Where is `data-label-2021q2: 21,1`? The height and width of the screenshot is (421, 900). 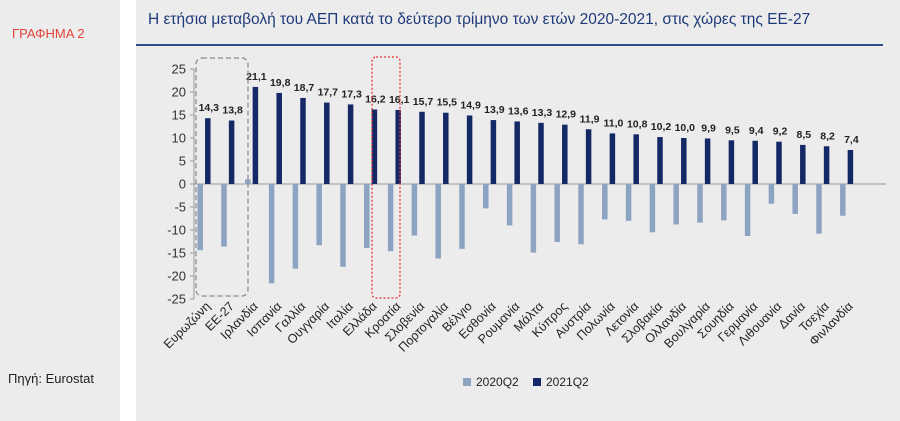
data-label-2021q2: 21,1 is located at coordinates (256, 77).